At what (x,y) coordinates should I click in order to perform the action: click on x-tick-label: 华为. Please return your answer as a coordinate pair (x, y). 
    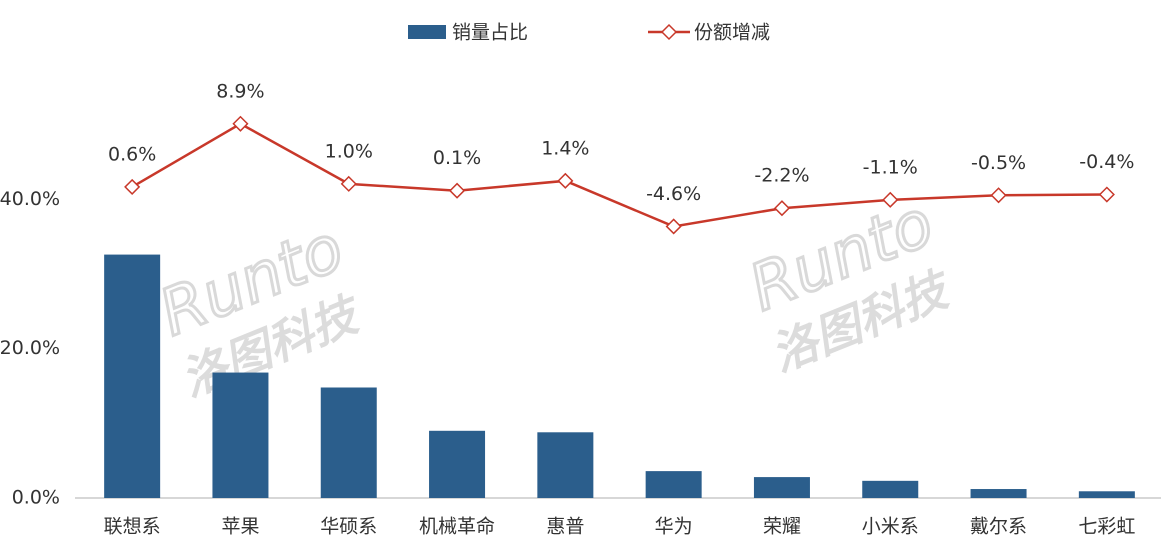
    Looking at the image, I should click on (674, 527).